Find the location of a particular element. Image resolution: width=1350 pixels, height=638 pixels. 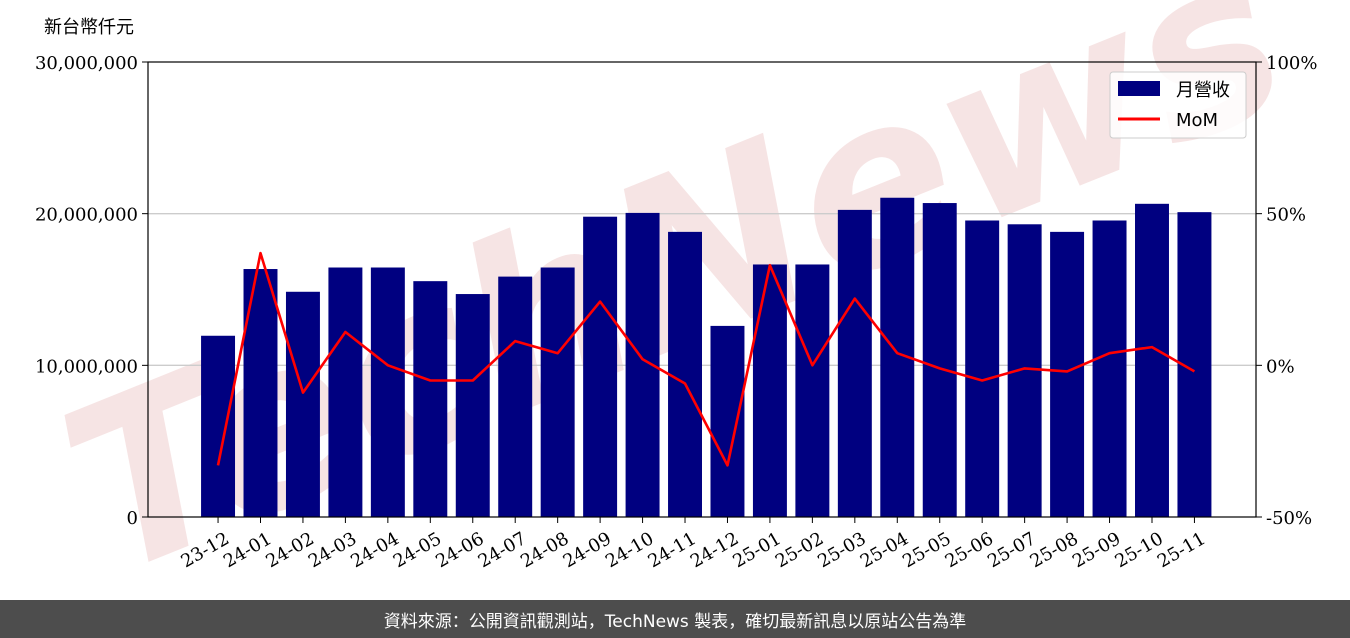

x-tick-label: 25-10 is located at coordinates (1138, 550).